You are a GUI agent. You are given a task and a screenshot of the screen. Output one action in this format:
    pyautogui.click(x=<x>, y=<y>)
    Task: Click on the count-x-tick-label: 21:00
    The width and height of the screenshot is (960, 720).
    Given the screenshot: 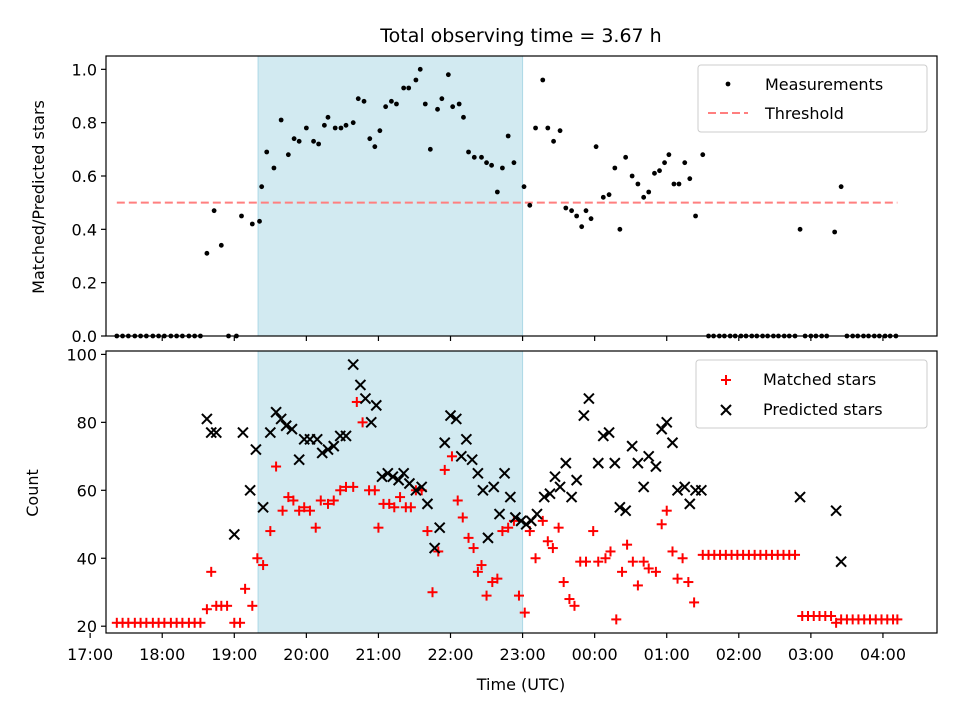 What is the action you would take?
    pyautogui.click(x=378, y=654)
    